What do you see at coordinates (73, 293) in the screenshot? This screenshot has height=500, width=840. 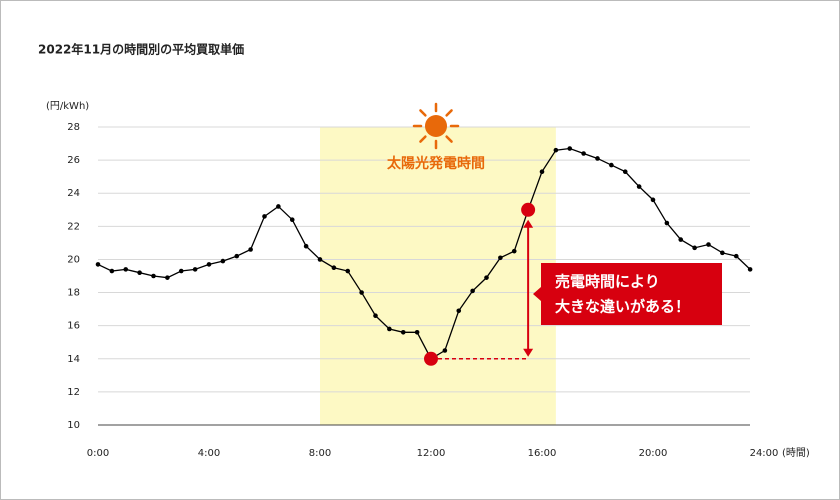 I see `y-tick-label: 18` at bounding box center [73, 293].